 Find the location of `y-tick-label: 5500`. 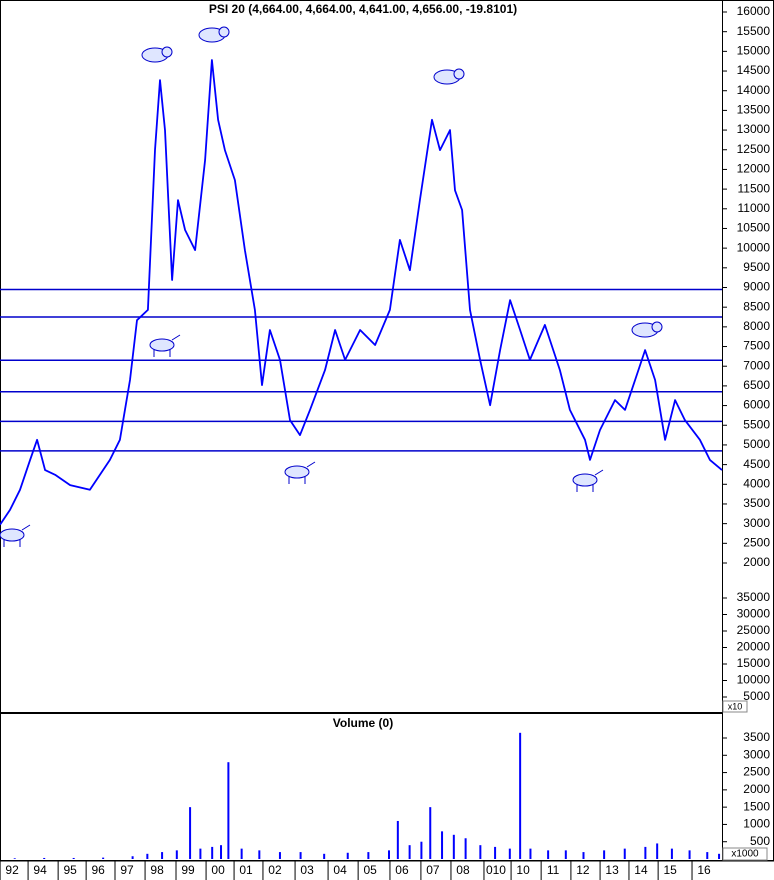

y-tick-label: 5500 is located at coordinates (756, 424).